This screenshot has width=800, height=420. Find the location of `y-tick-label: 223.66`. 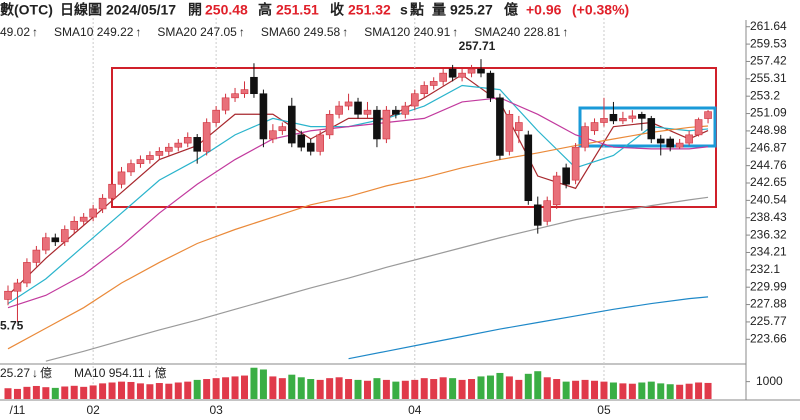

y-tick-label: 223.66 is located at coordinates (768, 338).